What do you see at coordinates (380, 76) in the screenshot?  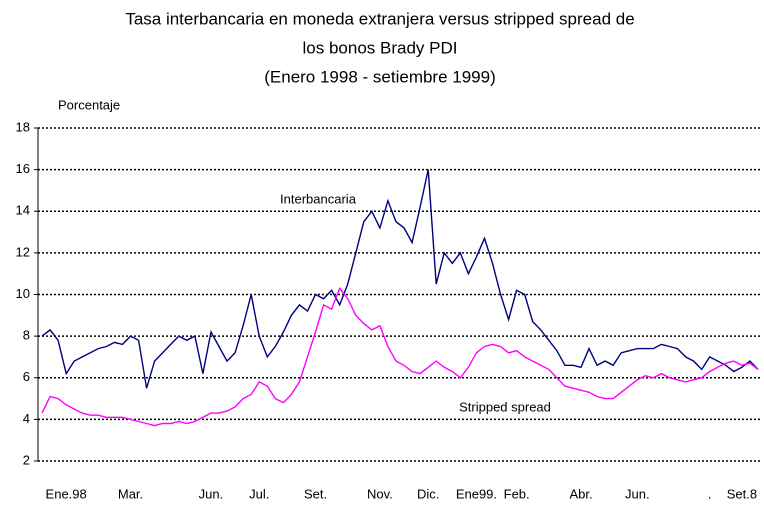 I see `chart-title: (Enero 1998 - setiembre 1999)` at bounding box center [380, 76].